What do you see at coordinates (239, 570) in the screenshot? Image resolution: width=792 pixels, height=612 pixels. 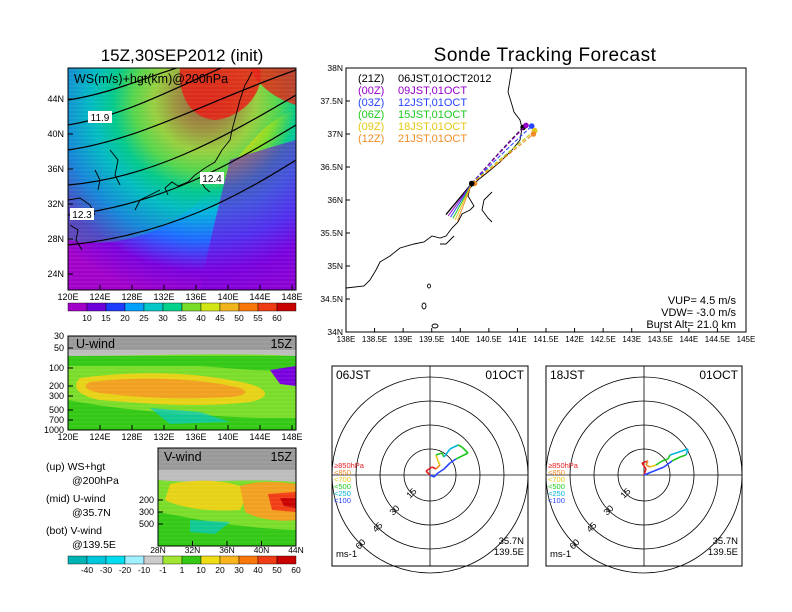 I see `wind-colorbar-label: 30` at bounding box center [239, 570].